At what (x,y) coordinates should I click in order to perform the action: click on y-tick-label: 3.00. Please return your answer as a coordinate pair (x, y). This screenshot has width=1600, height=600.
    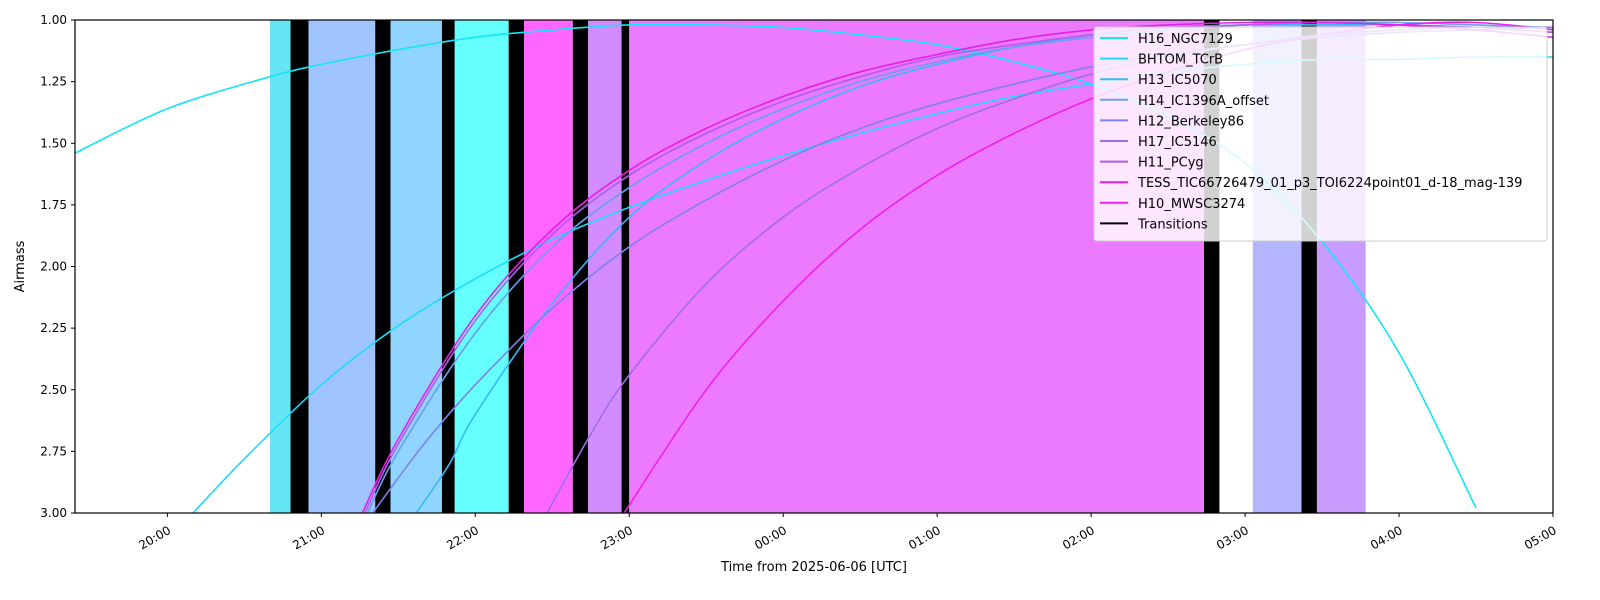
    Looking at the image, I should click on (53, 513).